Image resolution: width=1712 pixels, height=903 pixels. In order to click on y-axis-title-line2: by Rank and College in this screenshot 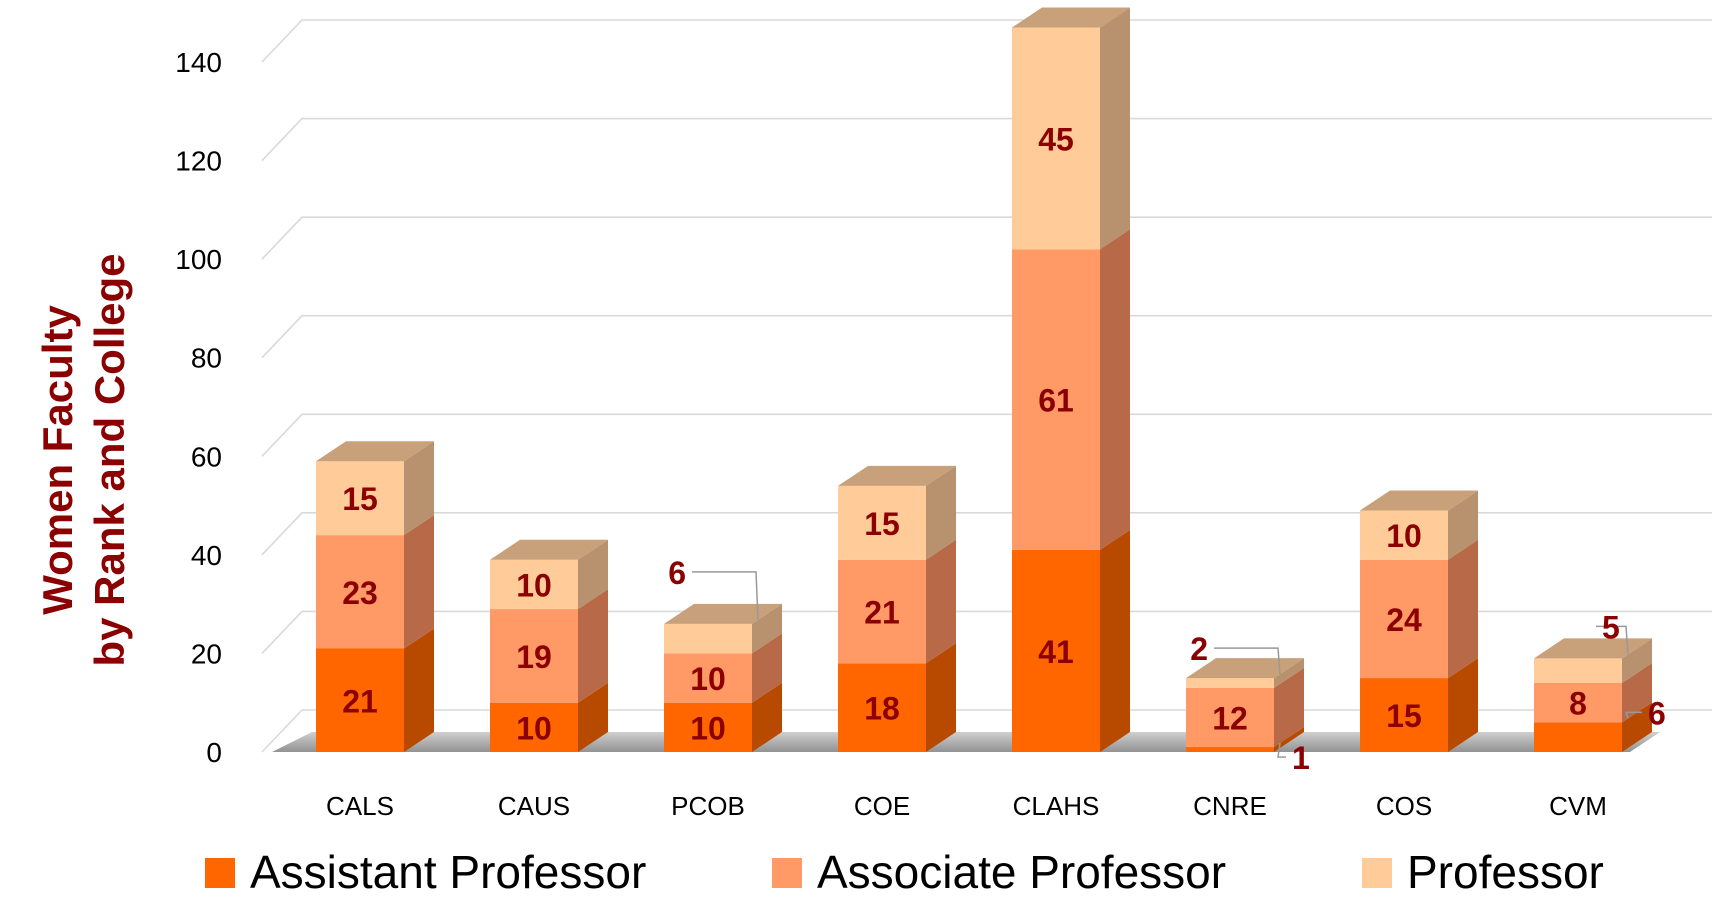, I will do `click(109, 459)`.